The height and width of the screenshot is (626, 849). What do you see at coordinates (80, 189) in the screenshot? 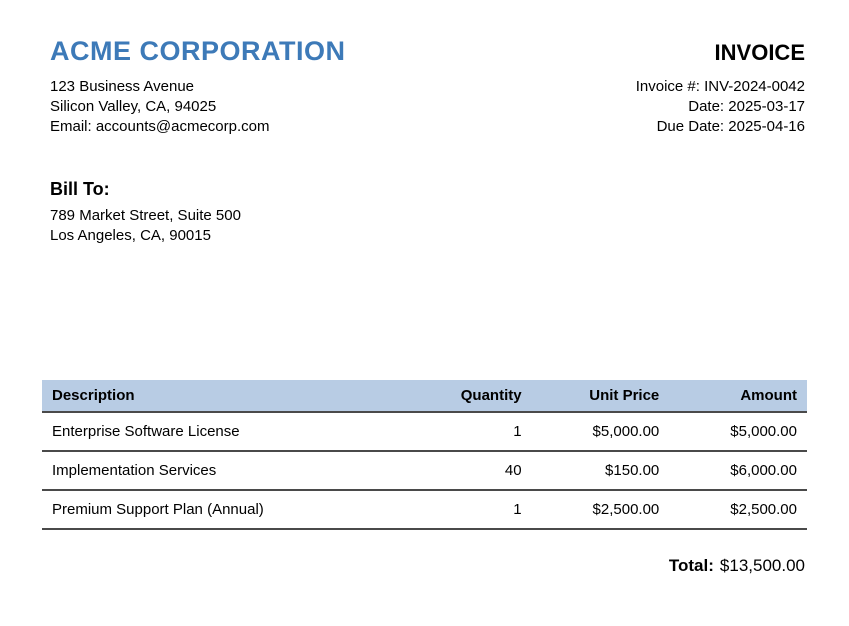
I see `bill-to-label: Bill To:` at bounding box center [80, 189].